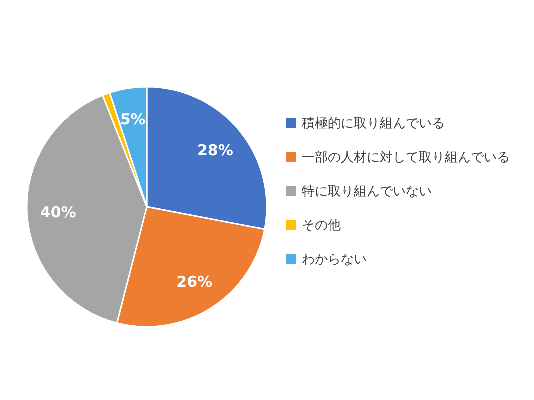 The width and height of the screenshot is (534, 400). I want to click on legend-label: 積極的に取り組んでいる, so click(373, 124).